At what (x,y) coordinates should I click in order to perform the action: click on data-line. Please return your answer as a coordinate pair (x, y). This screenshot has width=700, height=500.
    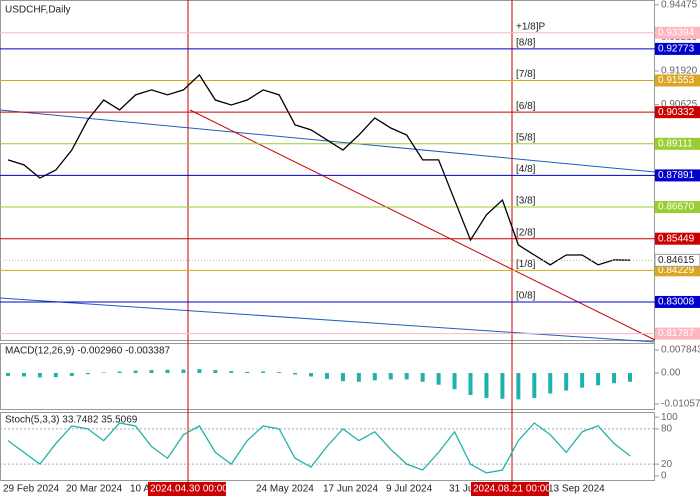
    Looking at the image, I should click on (319, 448).